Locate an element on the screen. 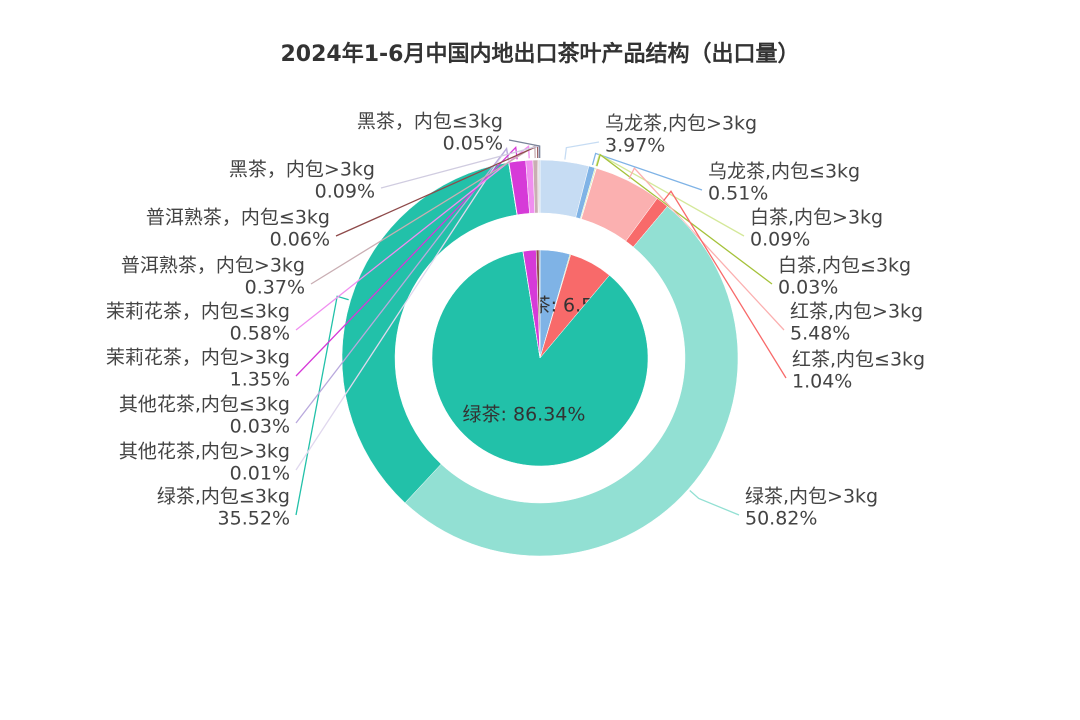 This screenshot has height=720, width=1080. segment-label: 普洱熟茶，内包≤3kg is located at coordinates (238, 218).